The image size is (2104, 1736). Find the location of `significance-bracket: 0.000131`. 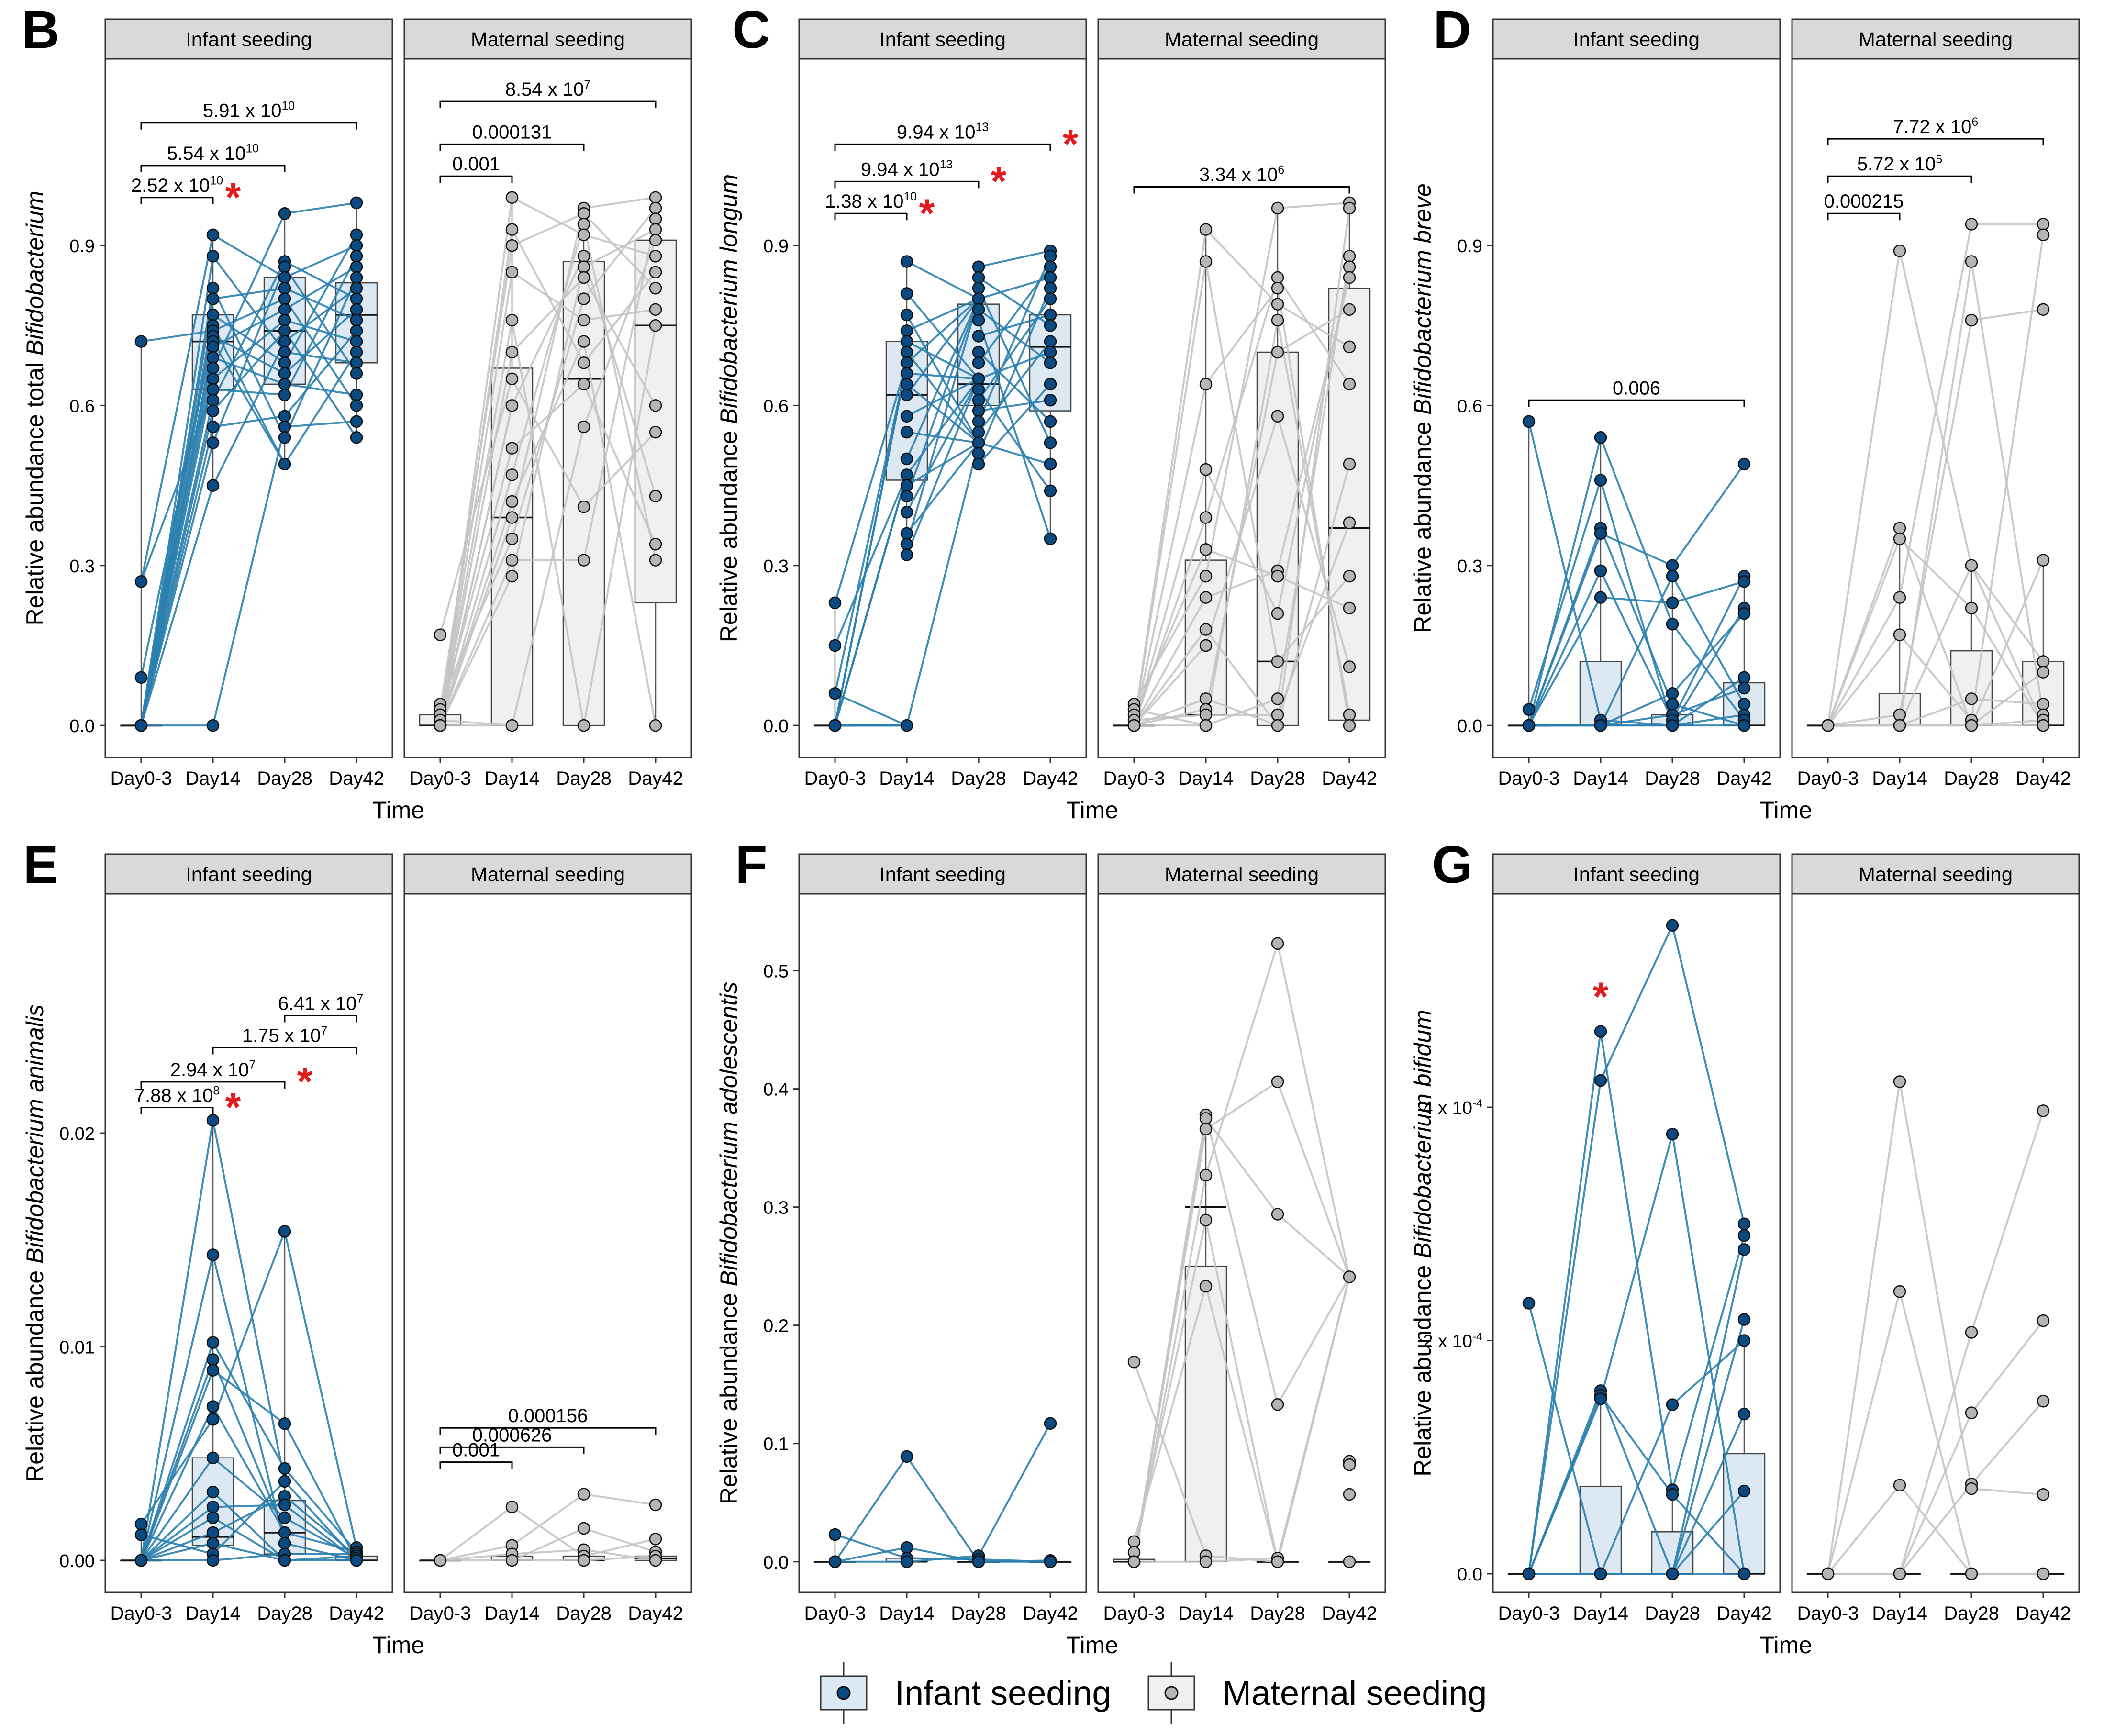

significance-bracket: 0.000131 is located at coordinates (512, 136).